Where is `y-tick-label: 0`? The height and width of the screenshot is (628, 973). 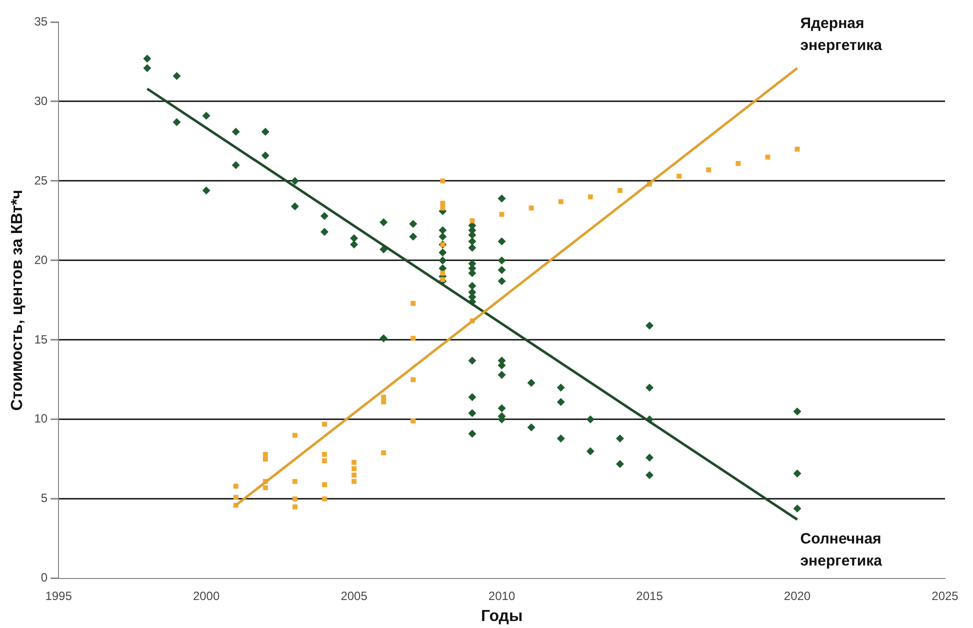
y-tick-label: 0 is located at coordinates (44, 577).